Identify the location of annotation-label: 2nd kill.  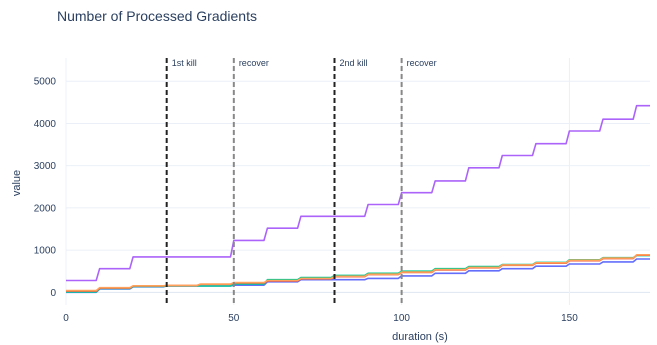
(354, 63).